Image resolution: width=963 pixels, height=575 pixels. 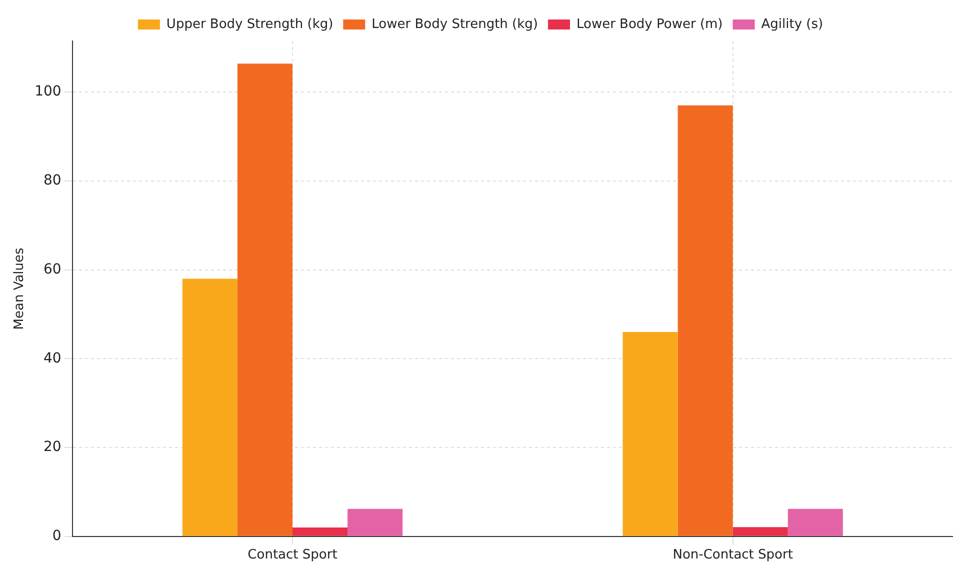 I want to click on y-tick-label: 60, so click(x=52, y=269).